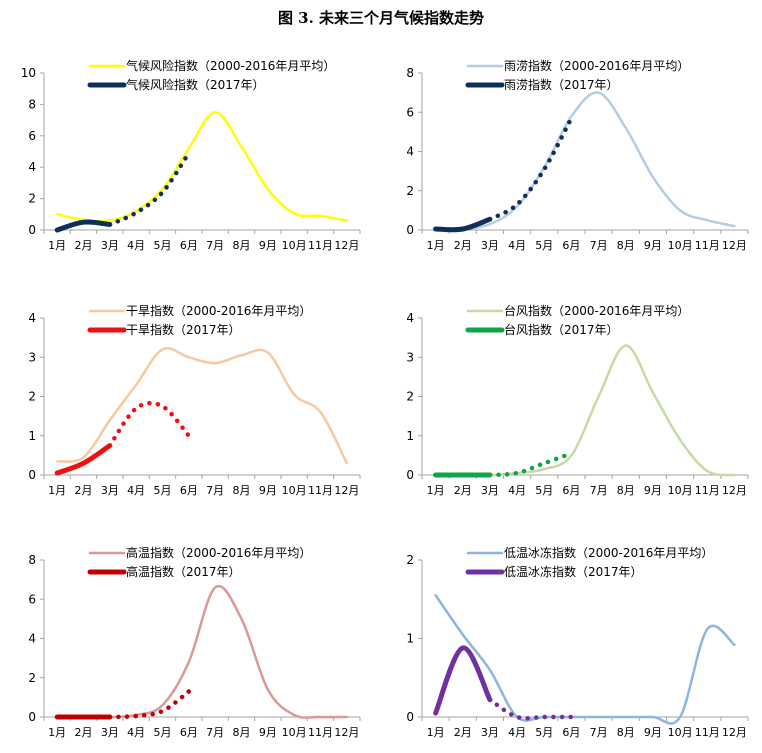  Describe the element at coordinates (218, 310) in the screenshot. I see `legend-label: 干旱指数（2000-2016年月平均）` at that location.